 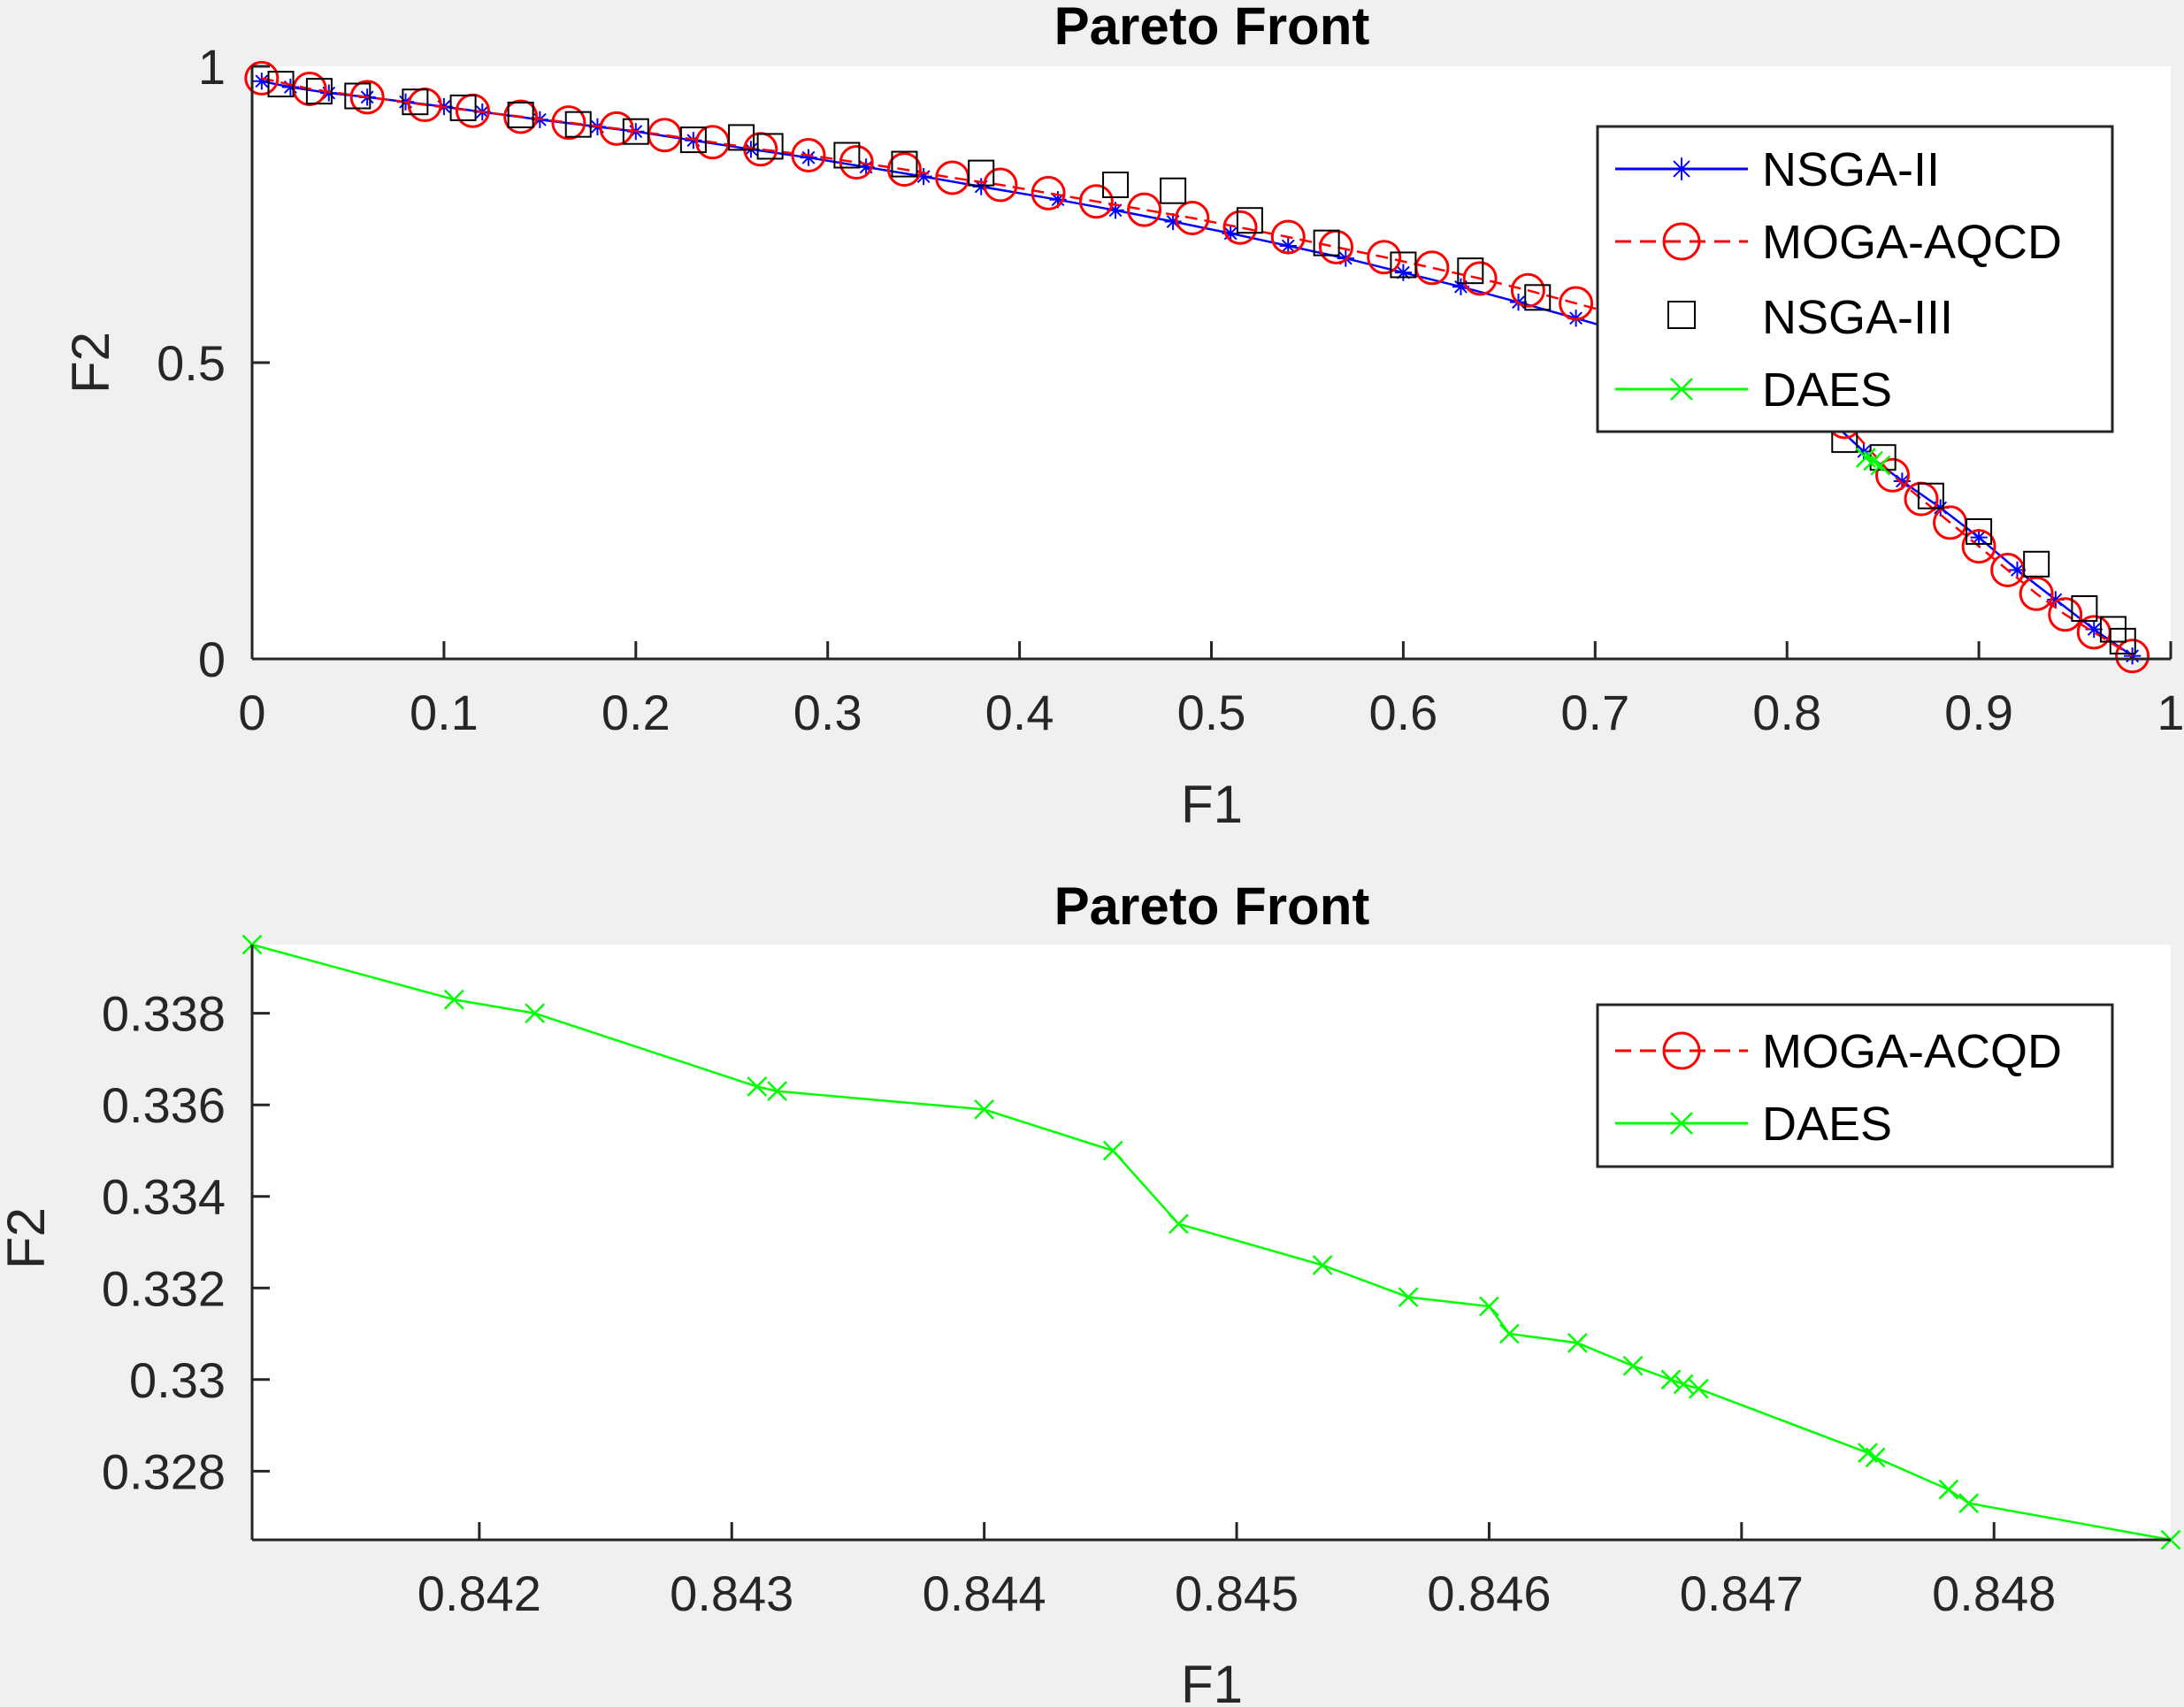 I want to click on legend-label-nsga-ii: NSGA-II, so click(x=1851, y=169).